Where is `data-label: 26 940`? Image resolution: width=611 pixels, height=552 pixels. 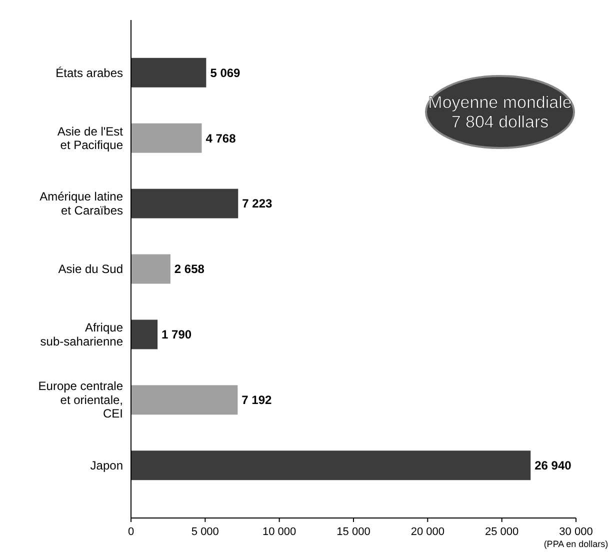
data-label: 26 940 is located at coordinates (553, 465).